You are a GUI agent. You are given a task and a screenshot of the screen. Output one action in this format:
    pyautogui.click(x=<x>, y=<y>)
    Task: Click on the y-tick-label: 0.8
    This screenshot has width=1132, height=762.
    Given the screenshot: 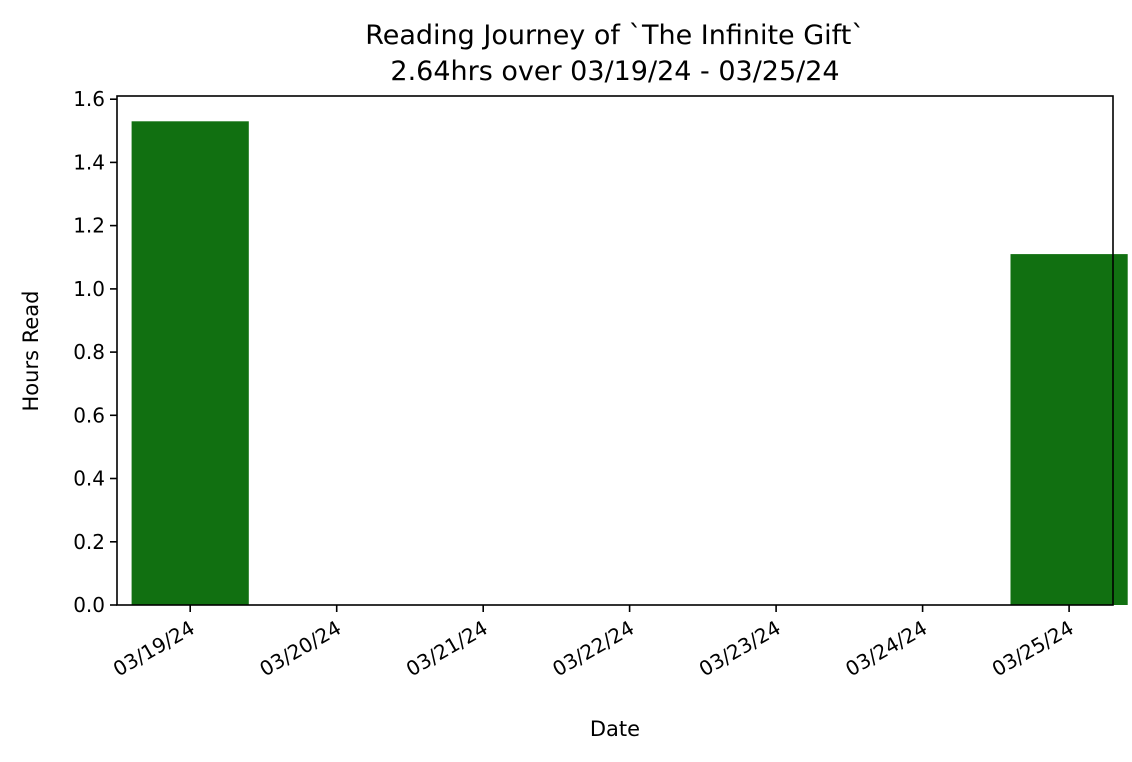 What is the action you would take?
    pyautogui.click(x=89, y=352)
    